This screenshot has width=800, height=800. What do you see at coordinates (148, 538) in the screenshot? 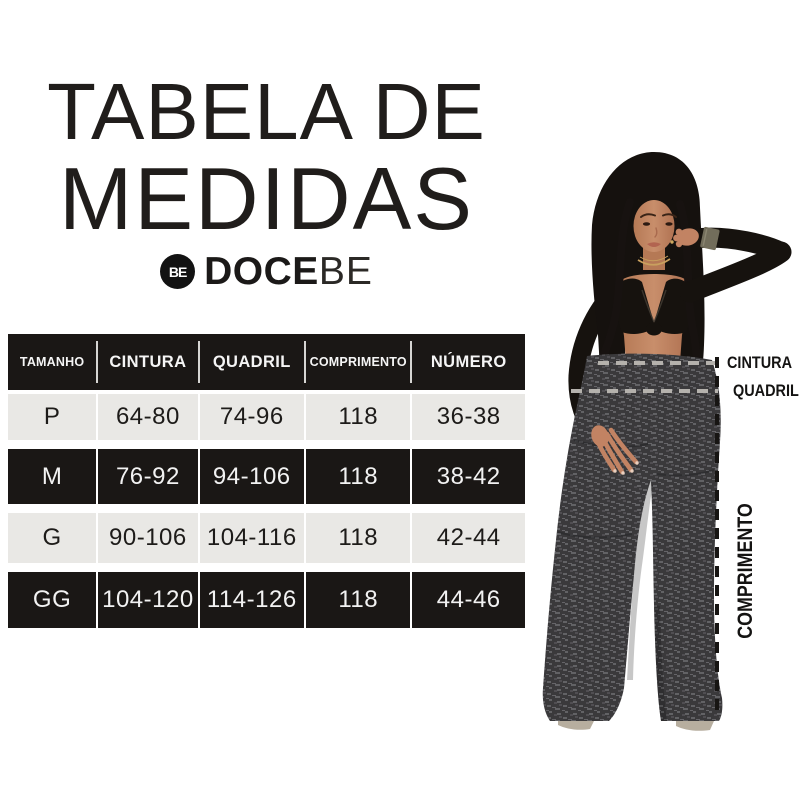
I see `table-cell: 90-106` at bounding box center [148, 538].